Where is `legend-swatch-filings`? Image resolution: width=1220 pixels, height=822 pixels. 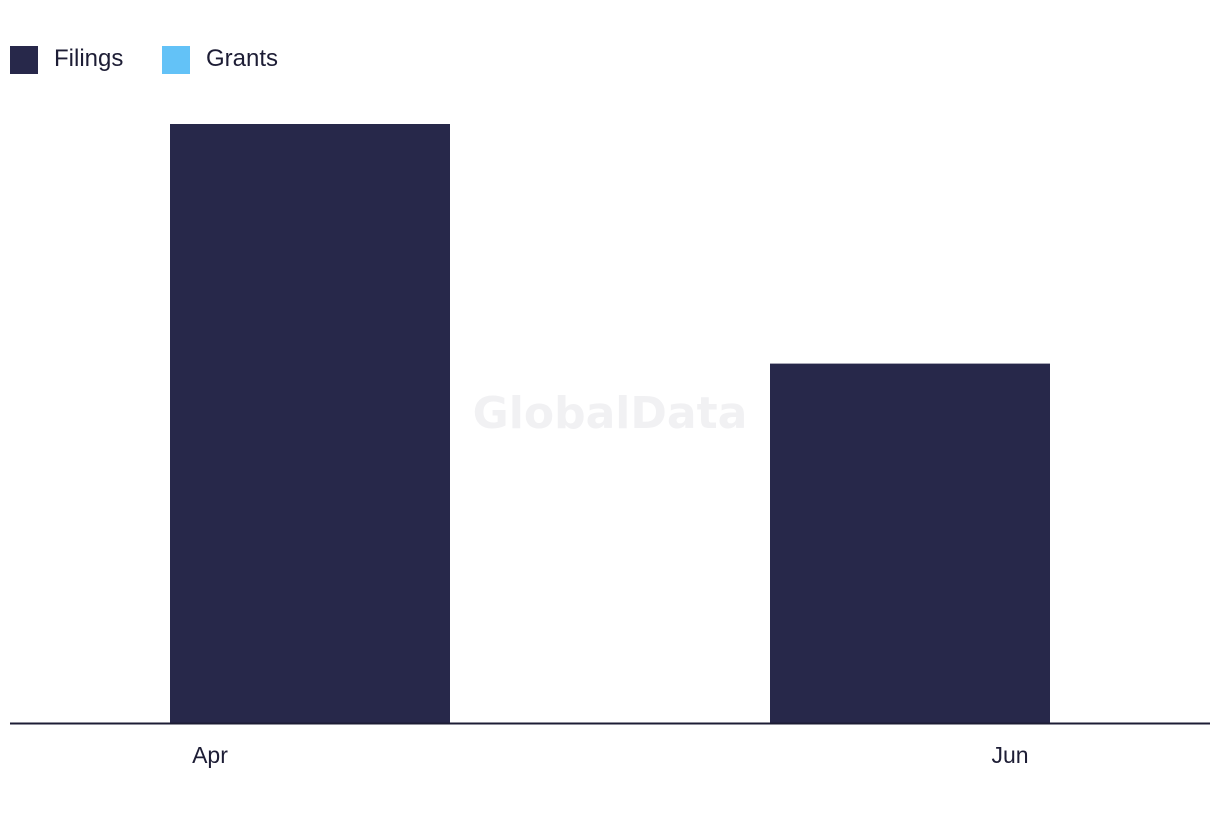
legend-swatch-filings is located at coordinates (24, 60).